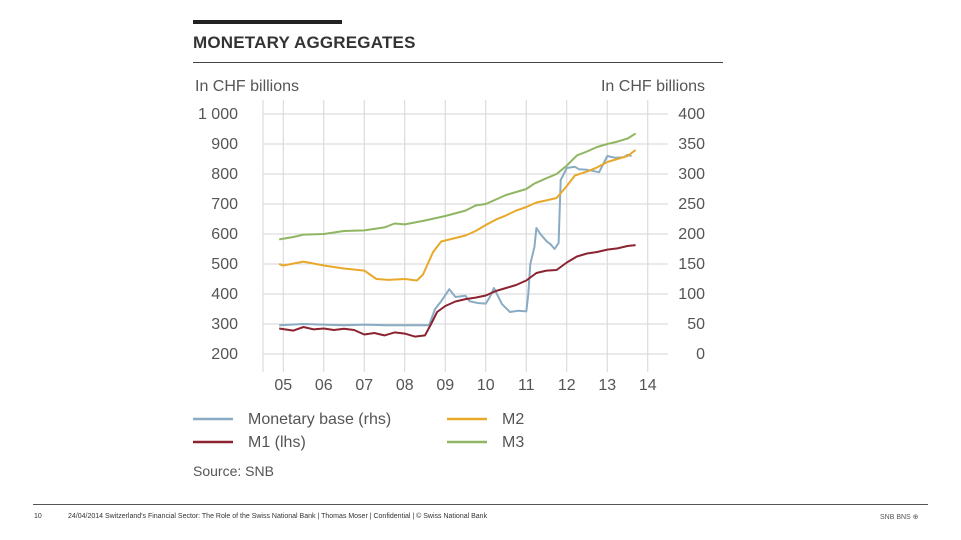  What do you see at coordinates (218, 114) in the screenshot?
I see `left-tick-label: 1 000` at bounding box center [218, 114].